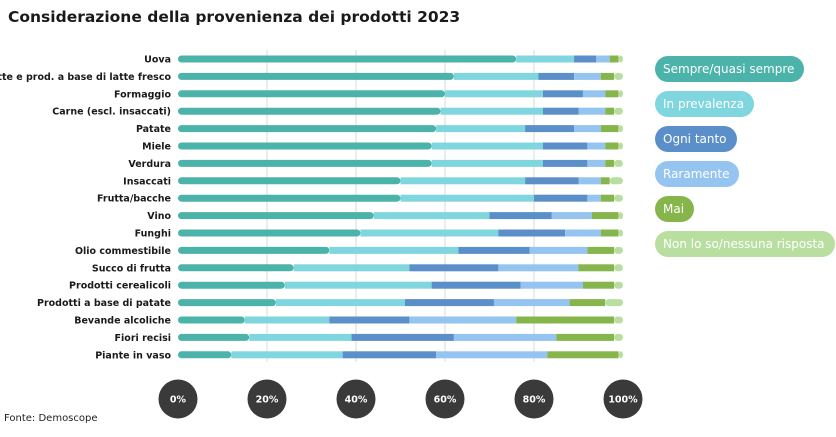 This screenshot has height=437, width=836. I want to click on tick-label: 40%, so click(356, 400).